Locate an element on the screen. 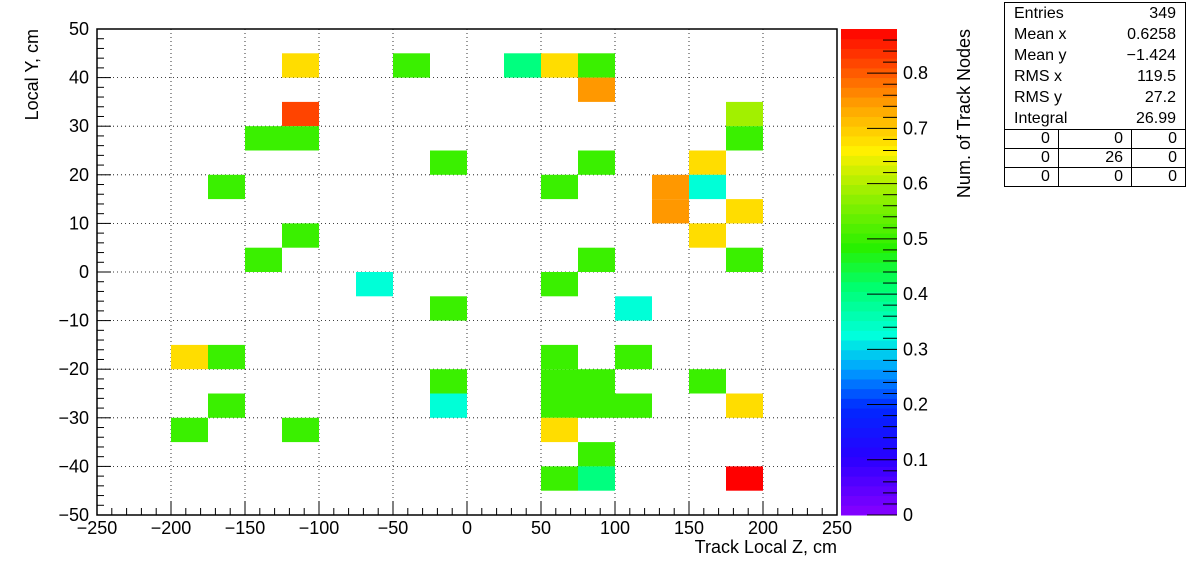 The width and height of the screenshot is (1196, 572). x-axis-label: Track Local Z, cm is located at coordinates (766, 547).